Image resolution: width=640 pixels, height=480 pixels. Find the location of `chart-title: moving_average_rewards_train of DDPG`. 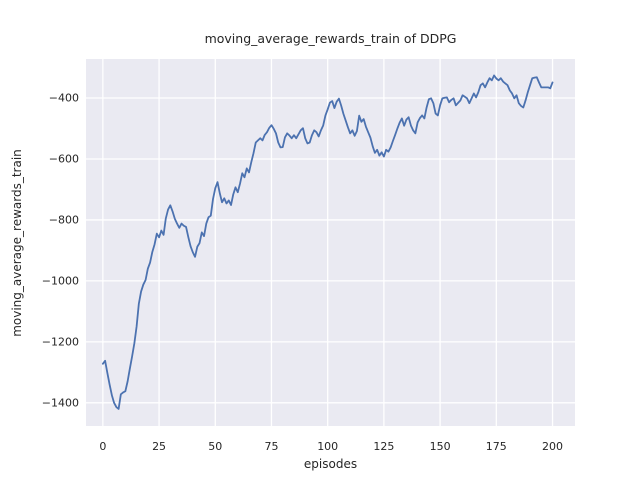

chart-title: moving_average_rewards_train of DDPG is located at coordinates (330, 38).